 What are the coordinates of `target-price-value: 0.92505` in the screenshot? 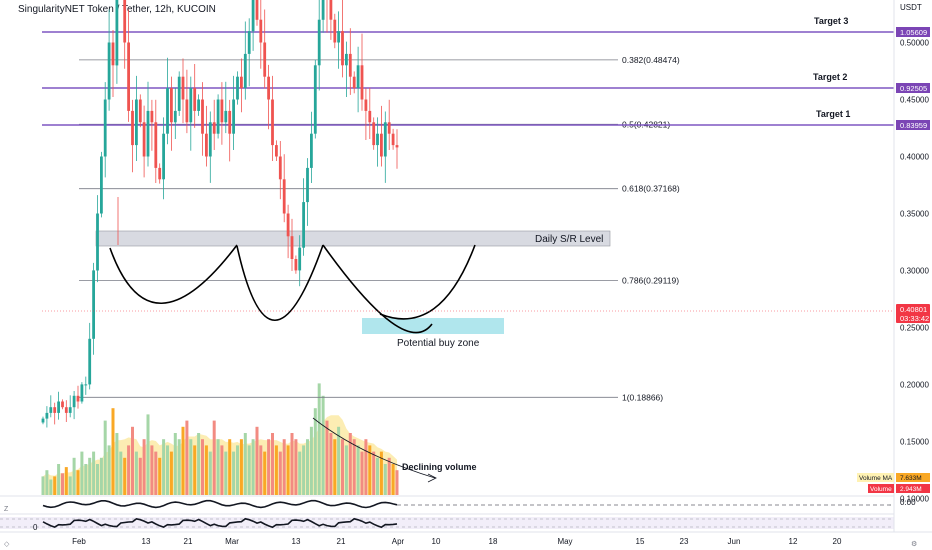 It's located at (913, 88).